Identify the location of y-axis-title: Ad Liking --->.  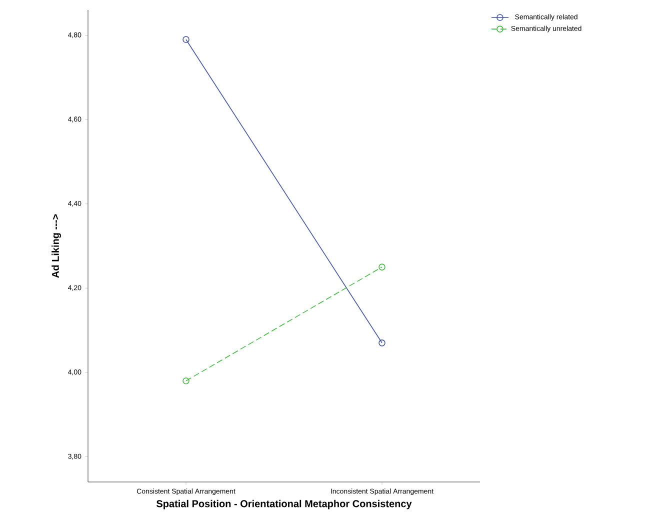
(56, 246).